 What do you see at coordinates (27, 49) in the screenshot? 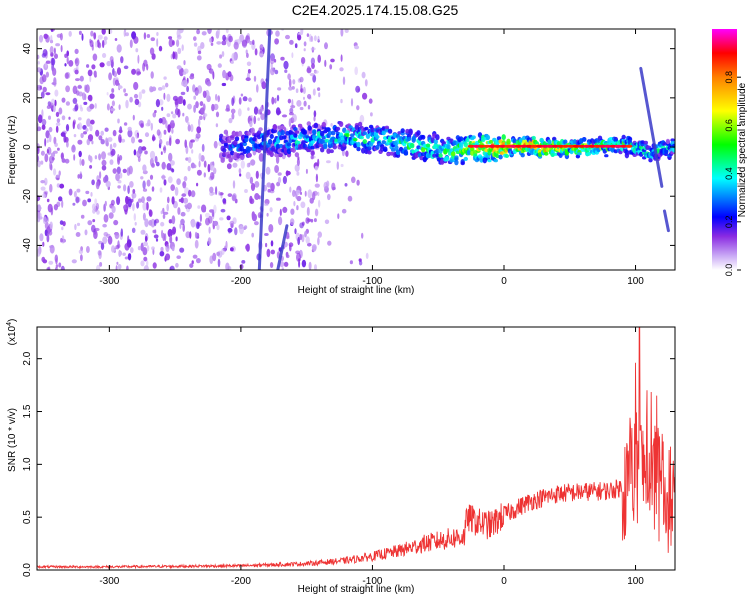
I see `y-tick-label: 40` at bounding box center [27, 49].